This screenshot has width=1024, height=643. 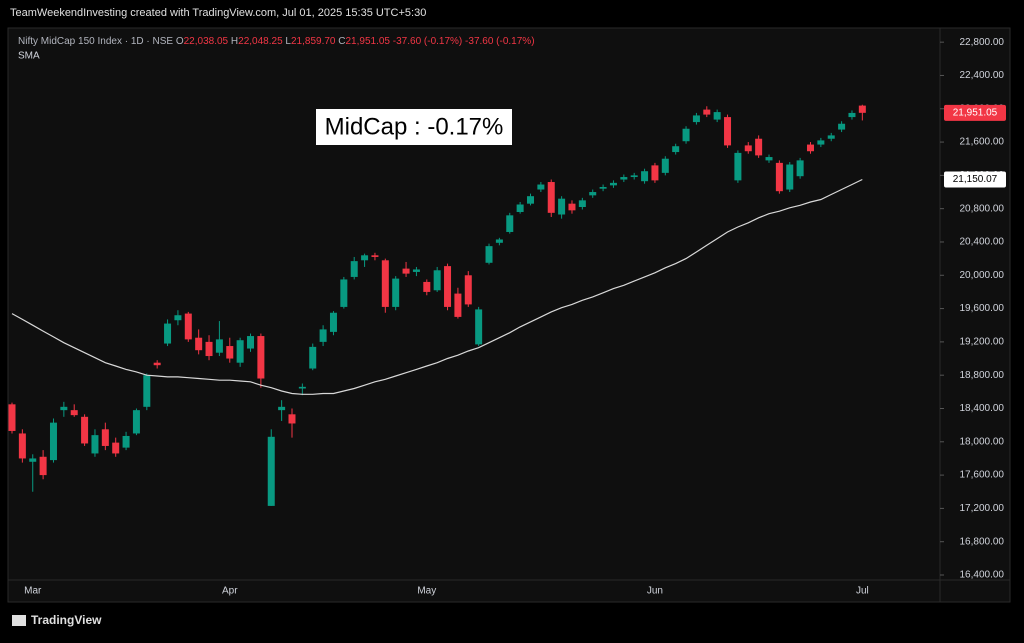 What do you see at coordinates (982, 541) in the screenshot?
I see `y-tick-label: 16,800.00` at bounding box center [982, 541].